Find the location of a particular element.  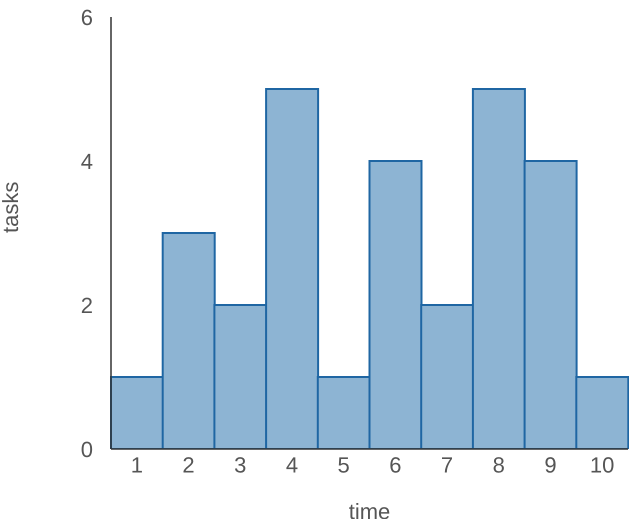

x-tick-label: 8 is located at coordinates (498, 465).